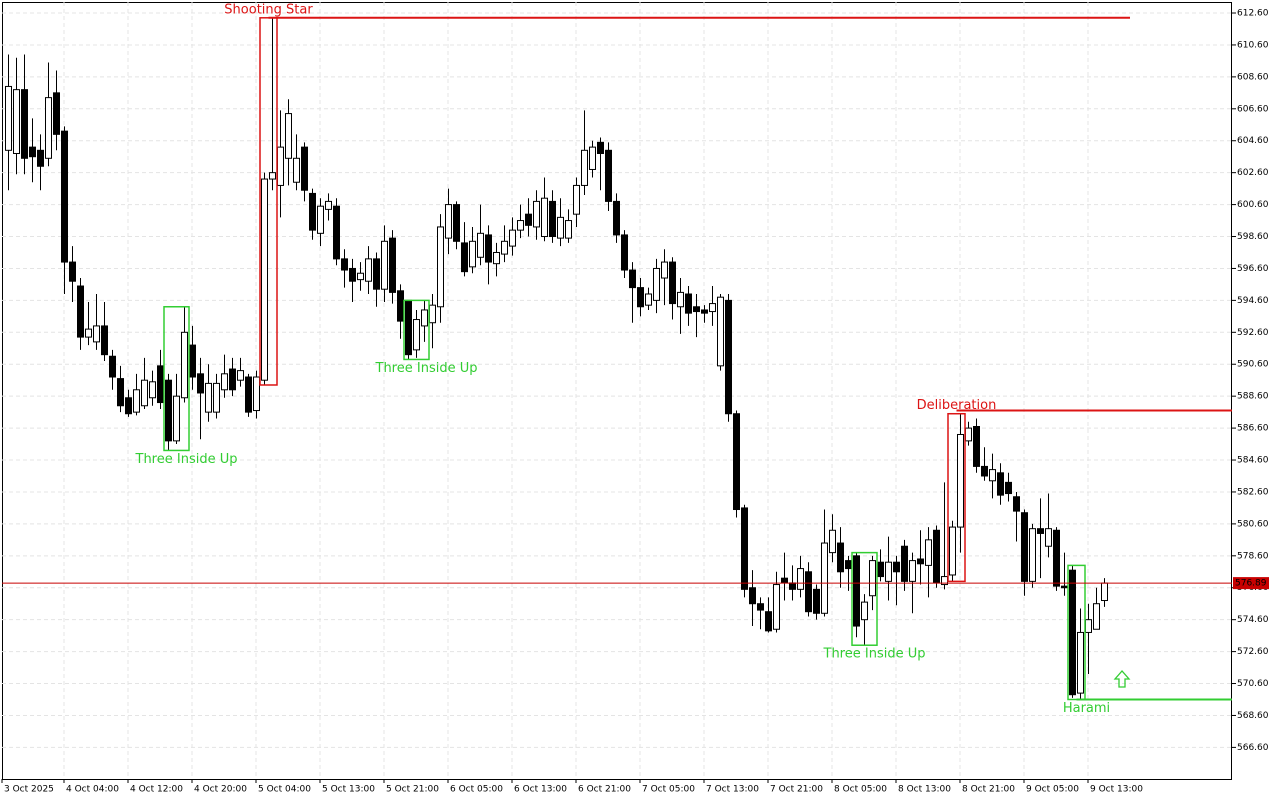 This screenshot has height=800, width=1280. Describe the element at coordinates (1253, 397) in the screenshot. I see `y-tick-label: 588.60` at that location.